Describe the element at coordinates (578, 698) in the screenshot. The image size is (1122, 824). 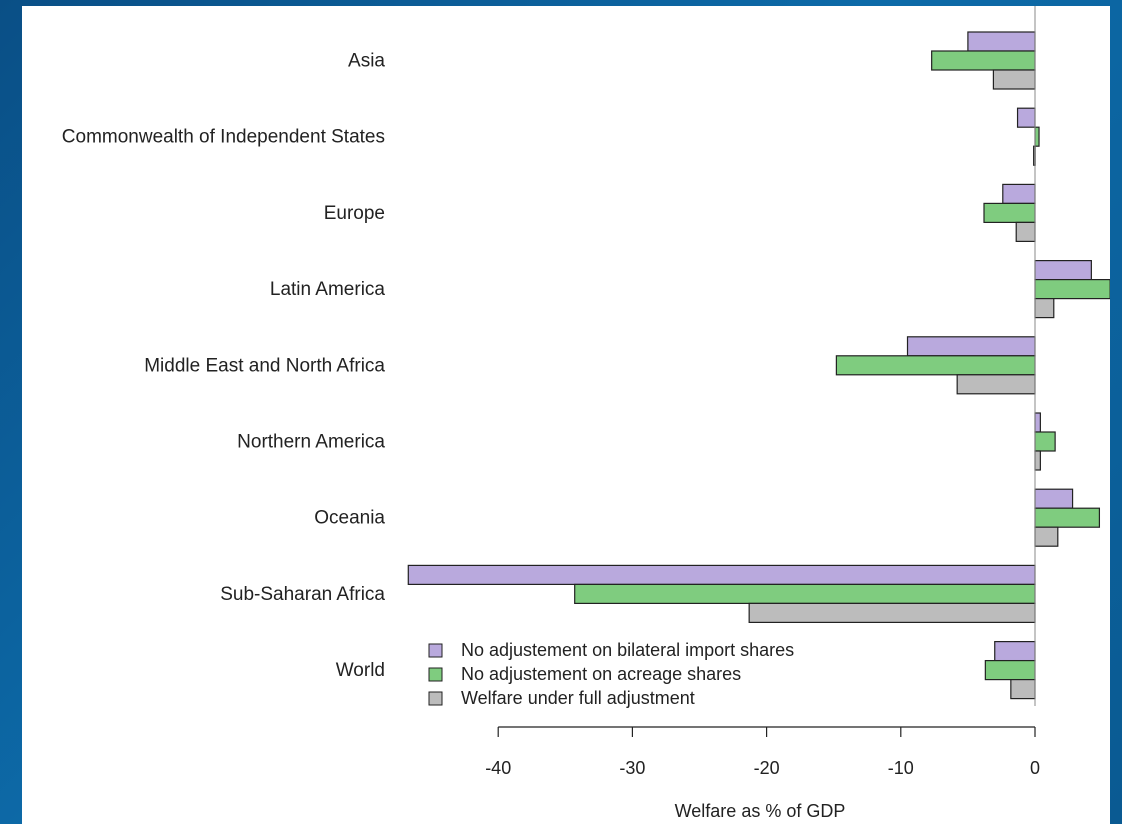
I see `legend-label: Welfare under full adjustment` at that location.